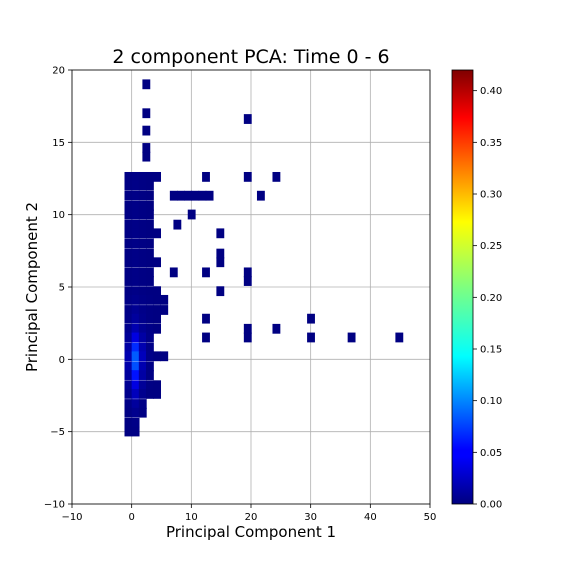 The height and width of the screenshot is (576, 576). I want to click on colorbar-gradient, so click(462, 287).